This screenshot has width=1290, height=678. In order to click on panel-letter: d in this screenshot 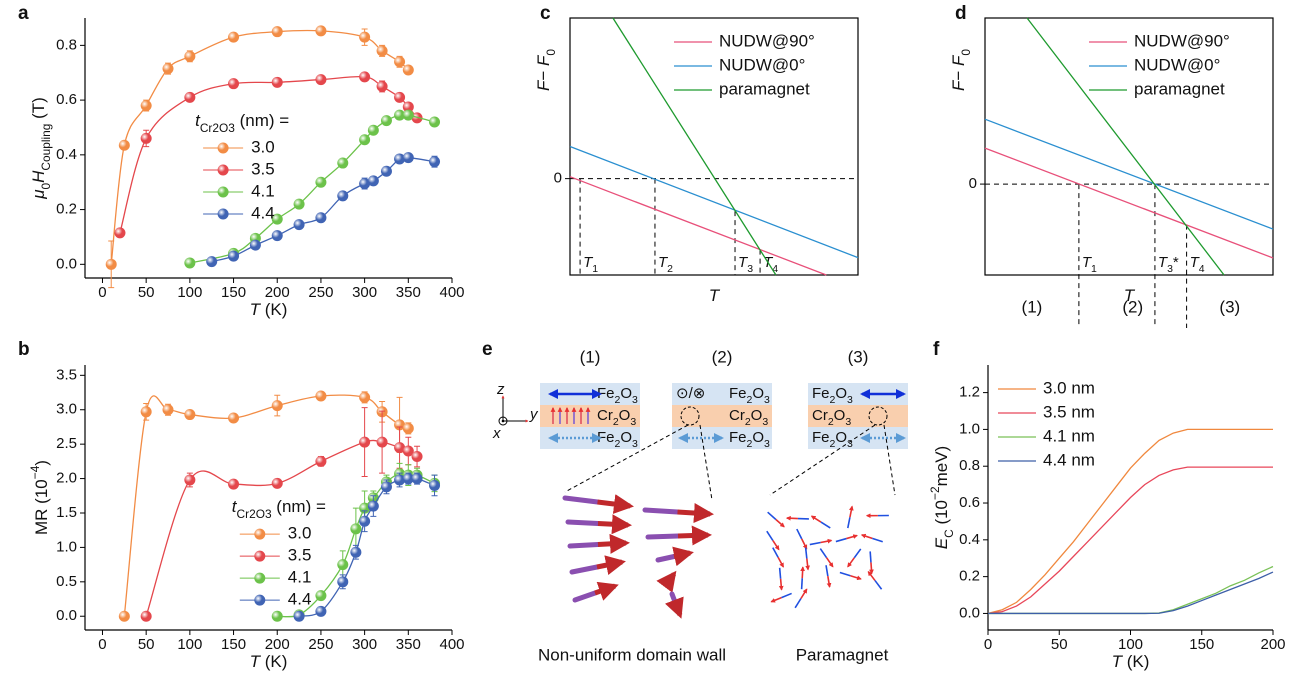, I will do `click(961, 13)`.